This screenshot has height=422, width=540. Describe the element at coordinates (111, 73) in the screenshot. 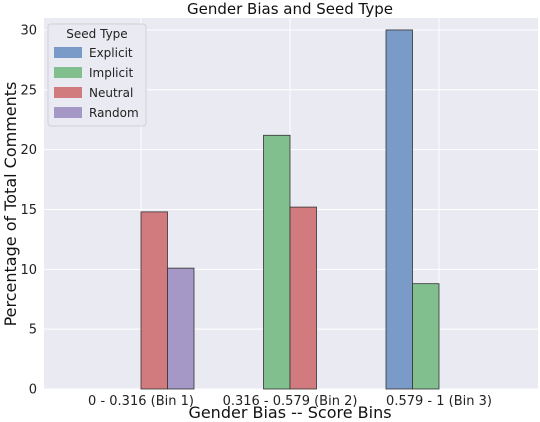

I see `legend-label-implicit: Implicit` at that location.